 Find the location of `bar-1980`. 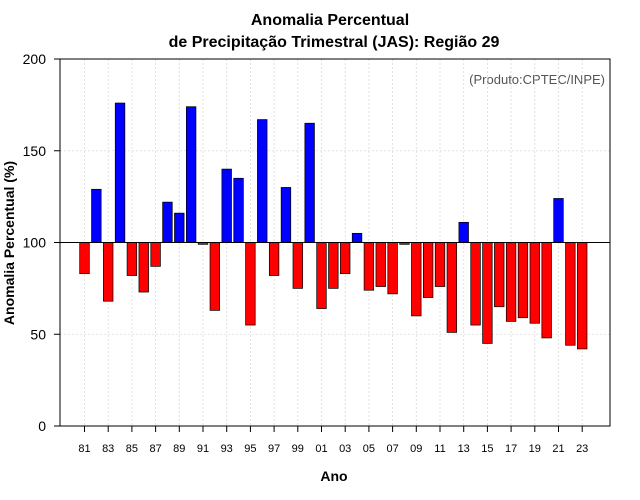

bar-1980 is located at coordinates (84, 258).